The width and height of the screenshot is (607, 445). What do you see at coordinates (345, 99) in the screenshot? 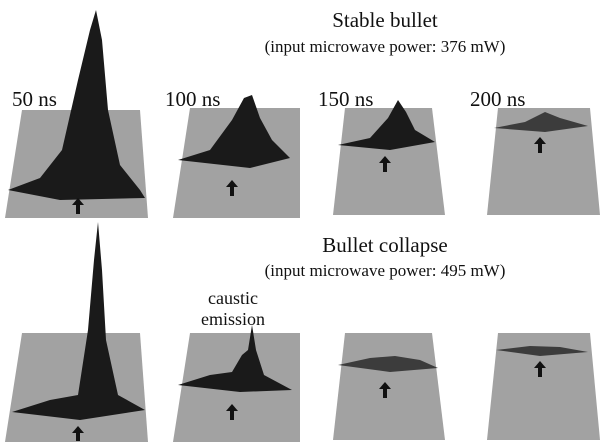
I see `time-label: 150 ns` at bounding box center [345, 99].